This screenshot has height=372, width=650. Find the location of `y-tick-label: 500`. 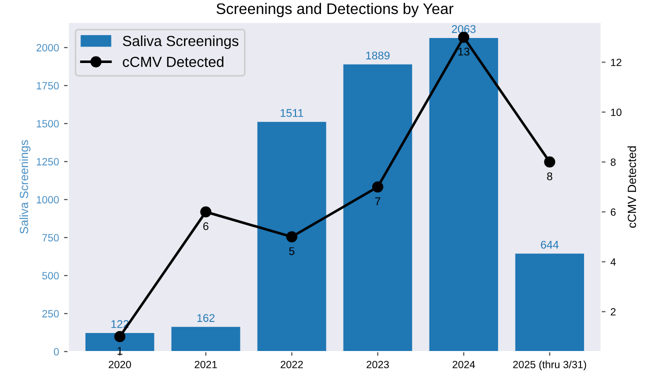

y-tick-label: 500 is located at coordinates (50, 276).